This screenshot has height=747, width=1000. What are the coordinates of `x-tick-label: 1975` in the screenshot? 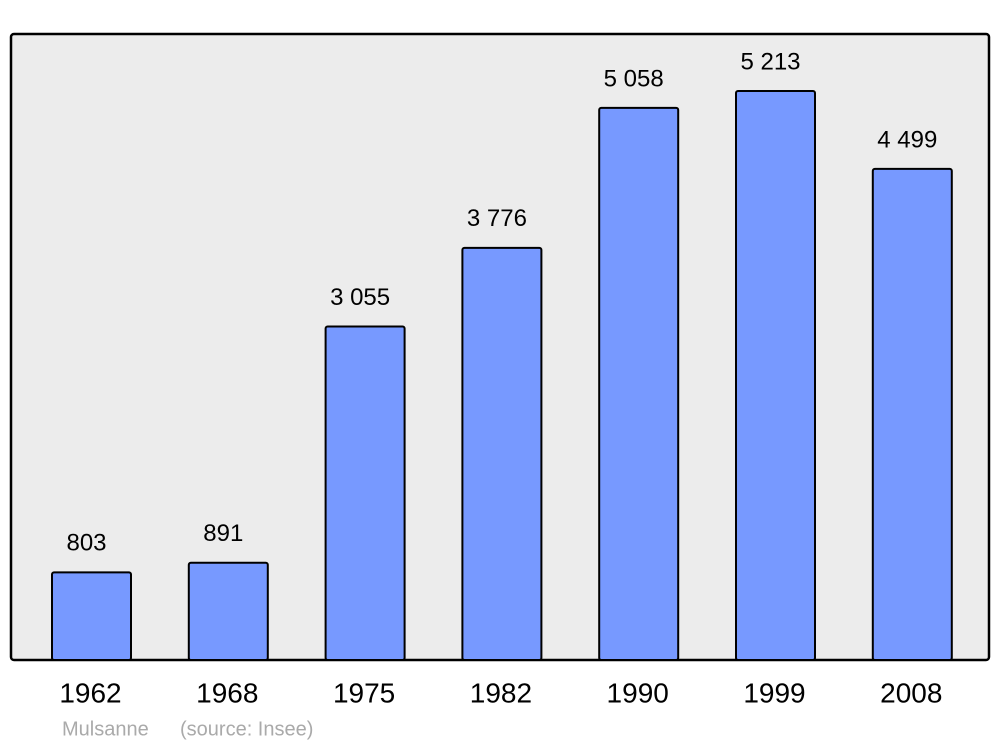 It's located at (364, 692).